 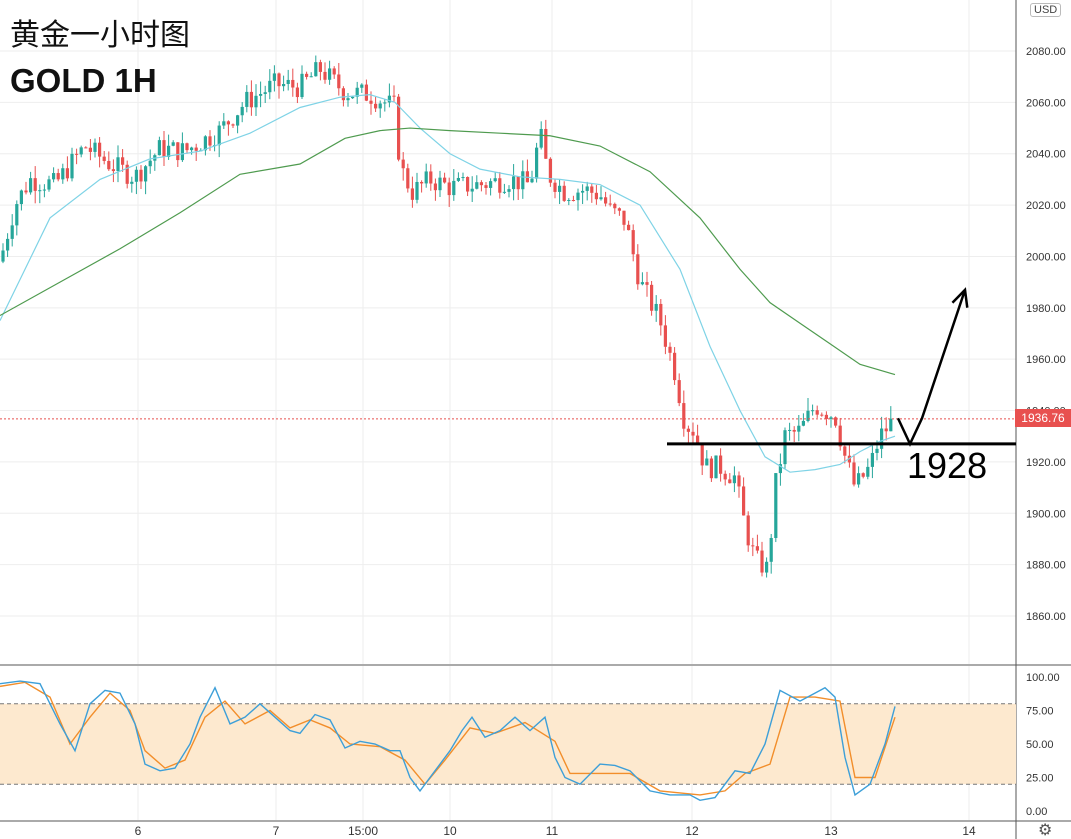 I want to click on price-axis-tick: 1980.00, so click(x=1046, y=309).